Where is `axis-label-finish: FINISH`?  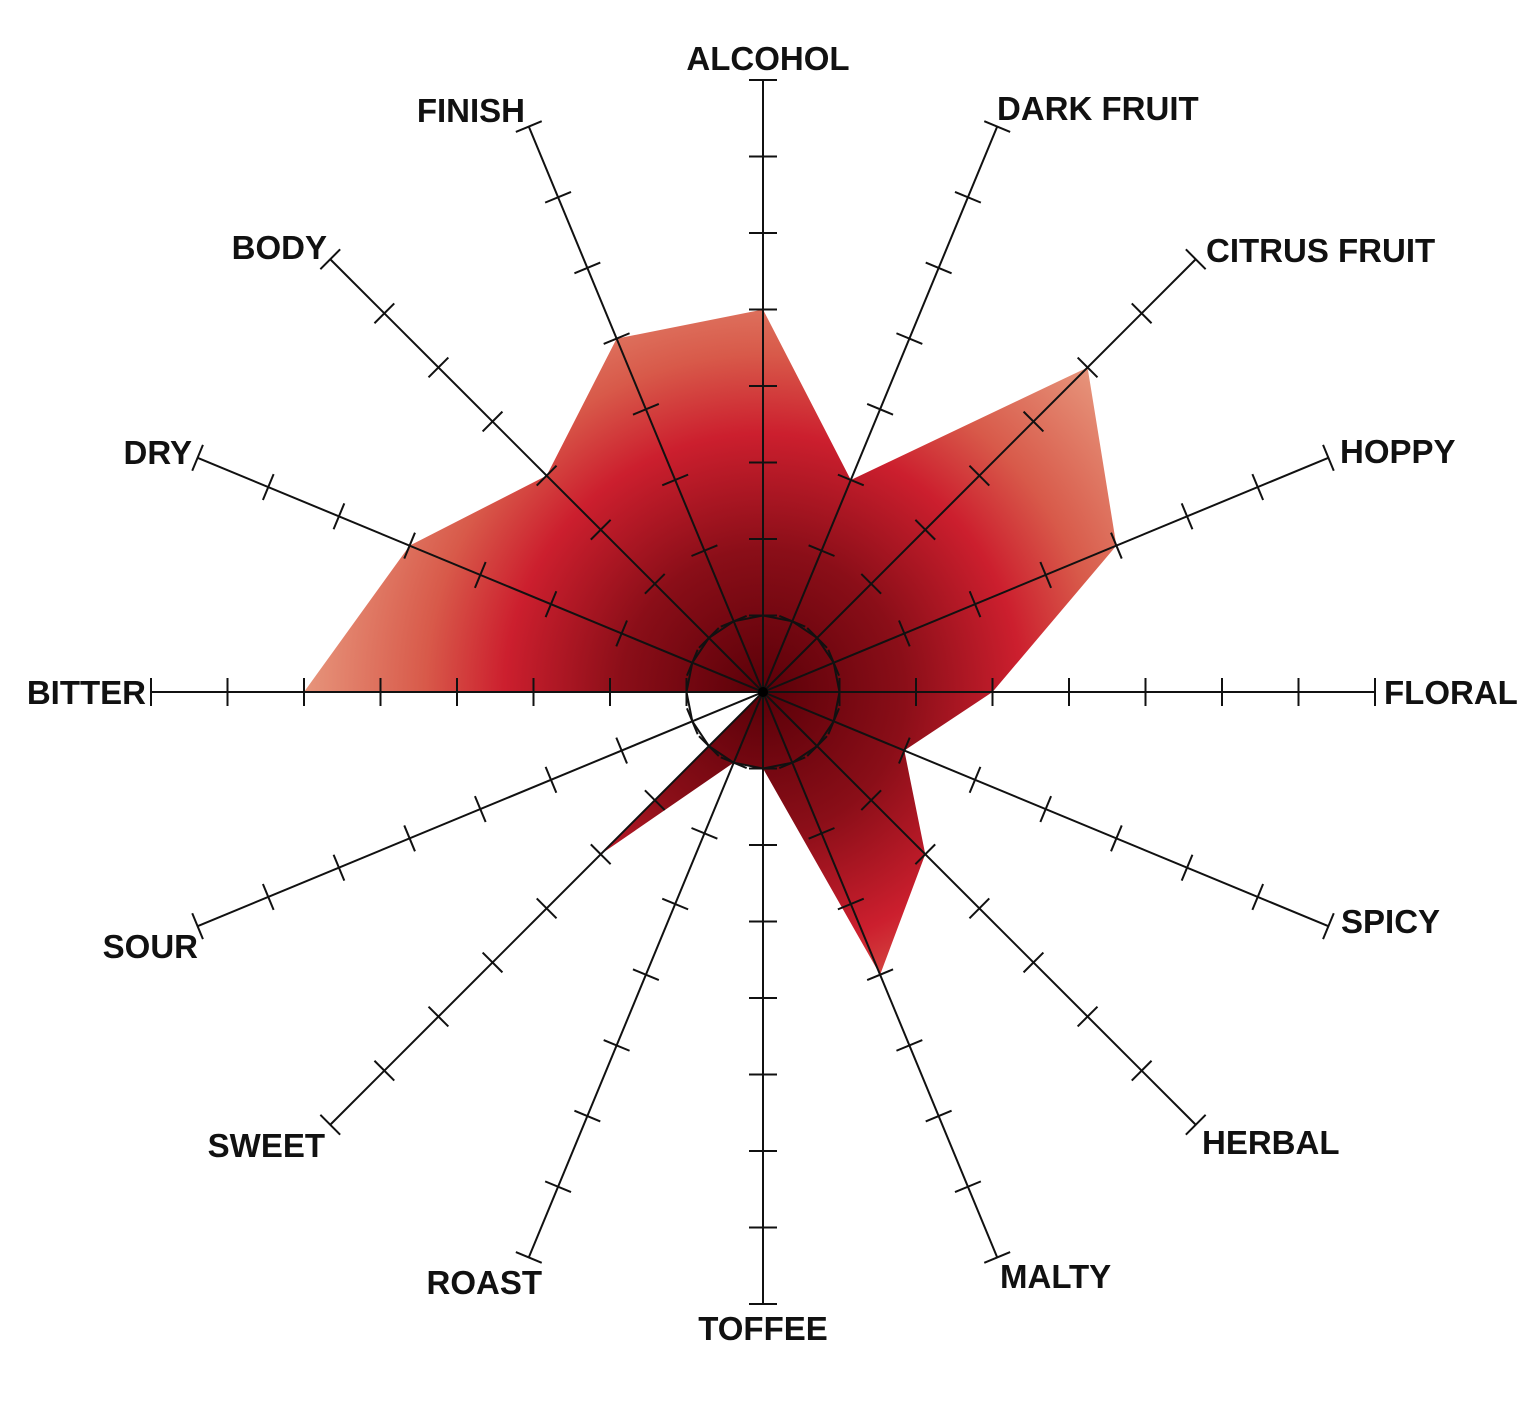 axis-label-finish: FINISH is located at coordinates (471, 110).